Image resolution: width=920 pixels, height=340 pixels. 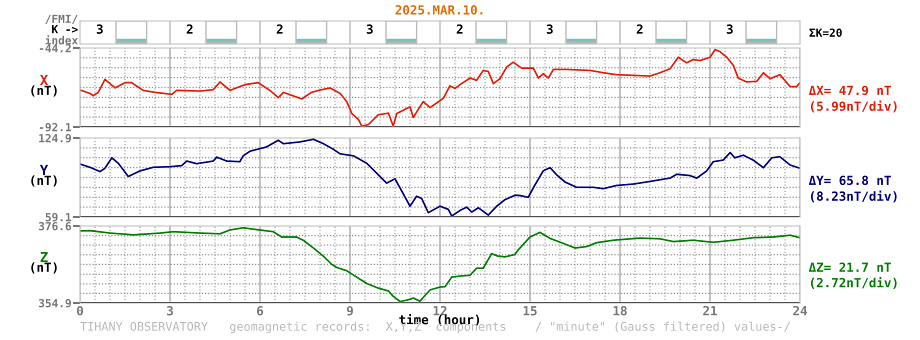 I want to click on y-axis-title: X, so click(x=44, y=80).